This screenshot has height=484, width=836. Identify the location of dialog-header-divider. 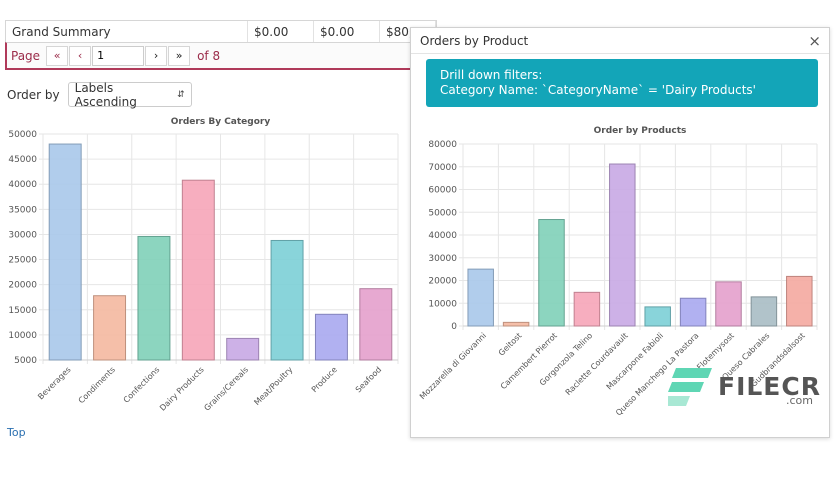
(620, 53).